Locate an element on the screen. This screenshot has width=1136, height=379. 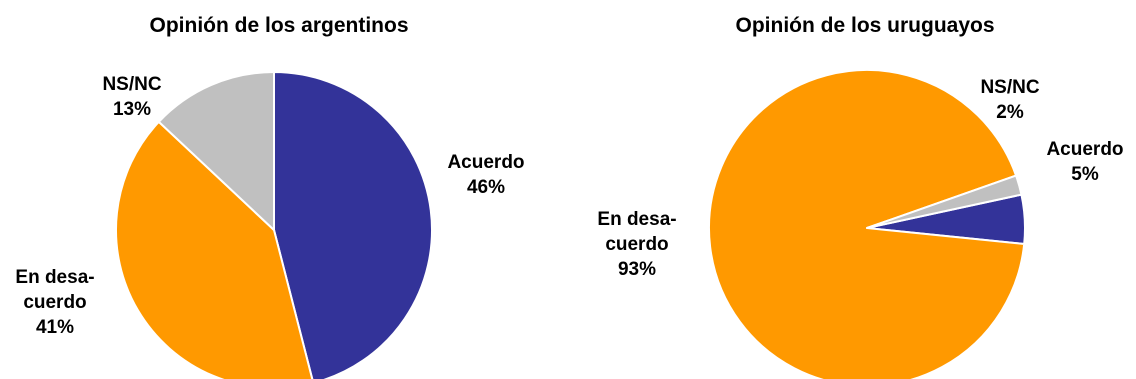
slice-label-0-acuerdo: Acuerdo 46% is located at coordinates (485, 175).